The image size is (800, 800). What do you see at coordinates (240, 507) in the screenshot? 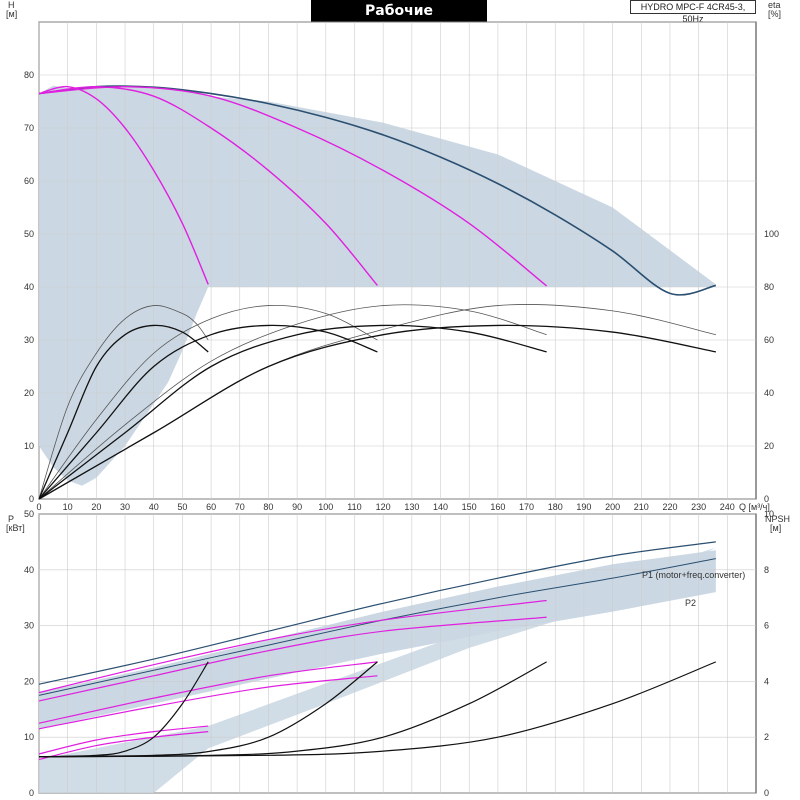
I see `x-tick-label: 70` at bounding box center [240, 507].